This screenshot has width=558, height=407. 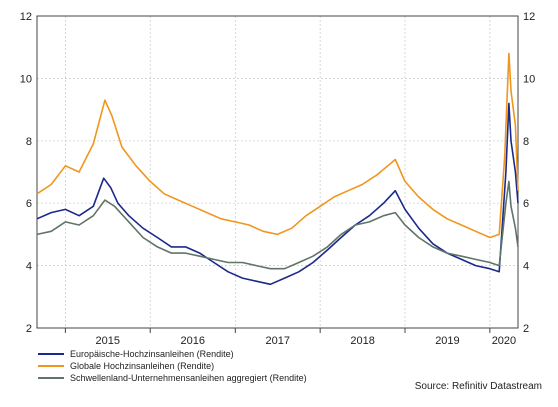 I want to click on legend-swatch-european-hy, so click(x=51, y=354).